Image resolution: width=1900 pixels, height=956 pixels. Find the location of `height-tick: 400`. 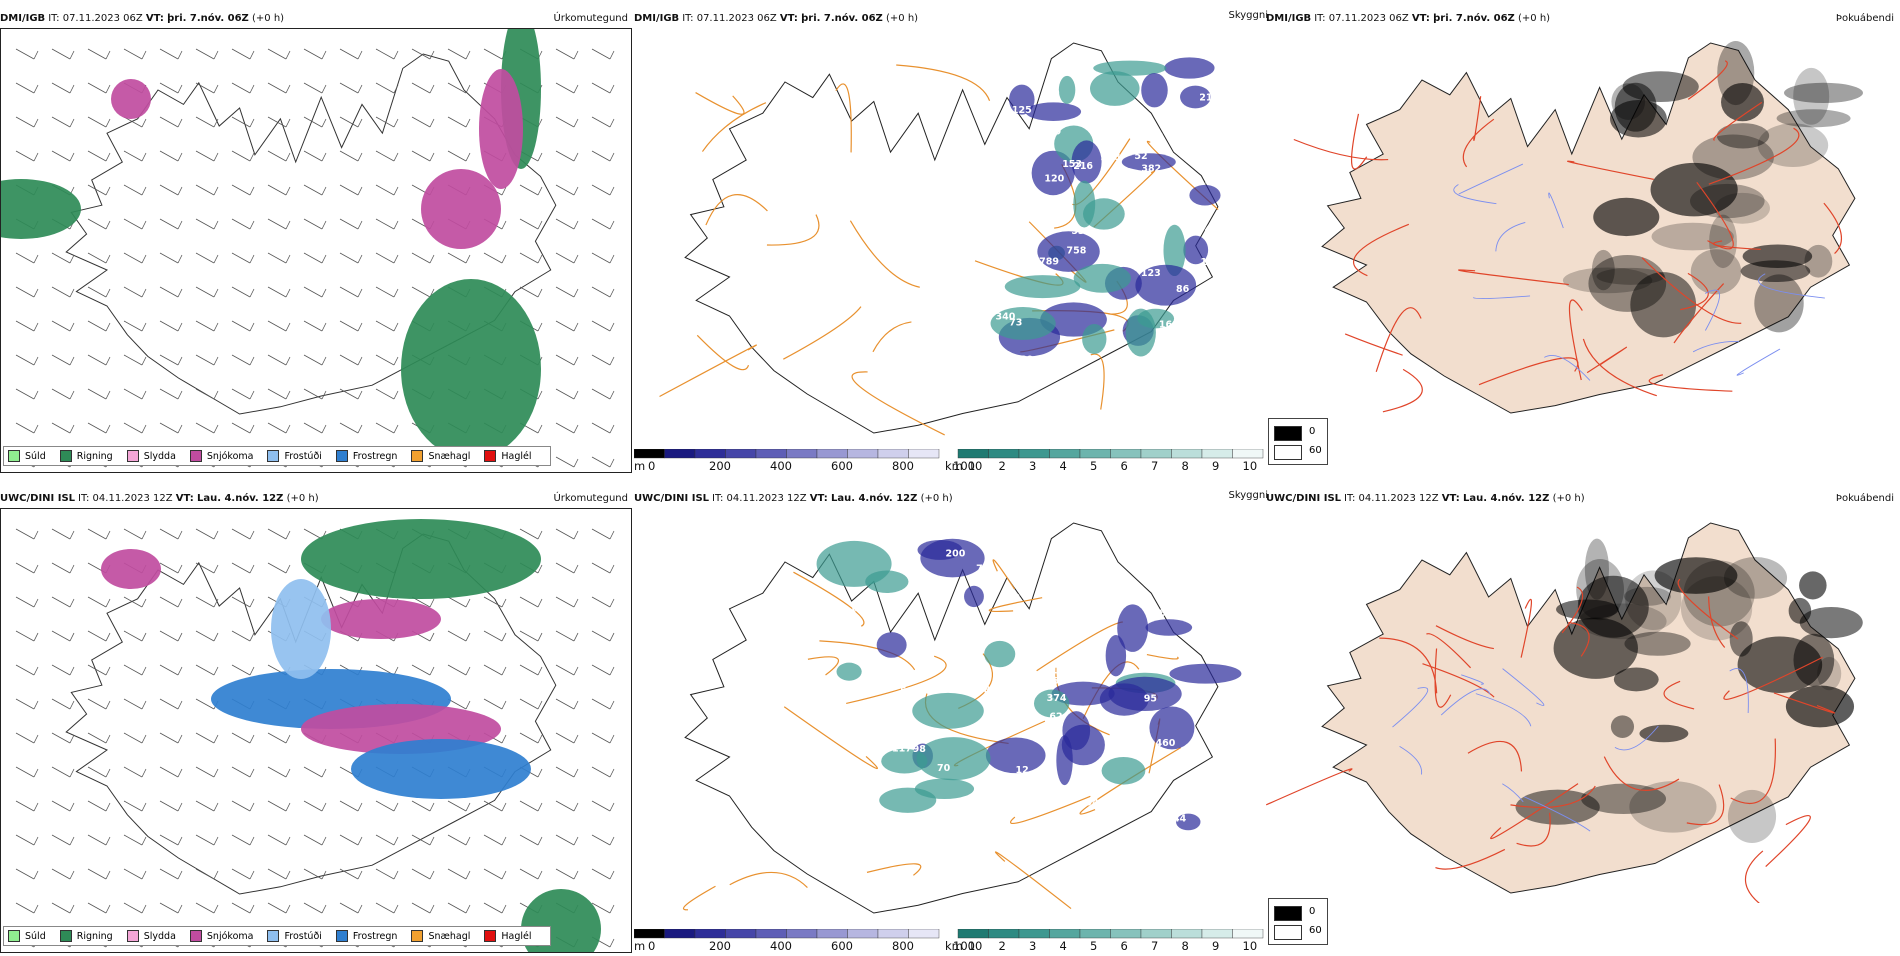

height-tick: 400 is located at coordinates (781, 466).